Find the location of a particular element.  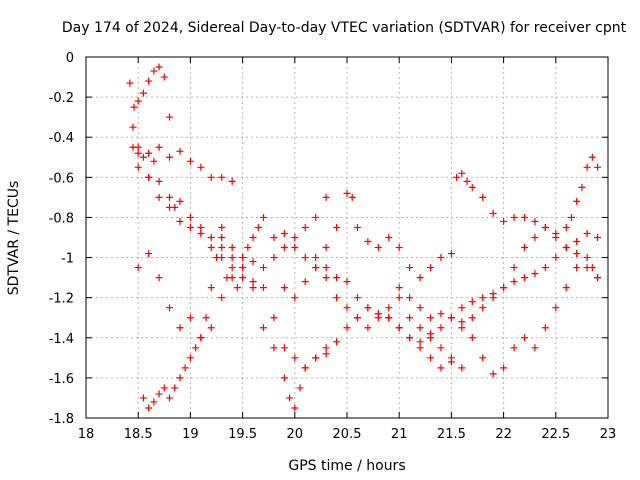

x-axis-label: GPS time / hours is located at coordinates (346, 466).